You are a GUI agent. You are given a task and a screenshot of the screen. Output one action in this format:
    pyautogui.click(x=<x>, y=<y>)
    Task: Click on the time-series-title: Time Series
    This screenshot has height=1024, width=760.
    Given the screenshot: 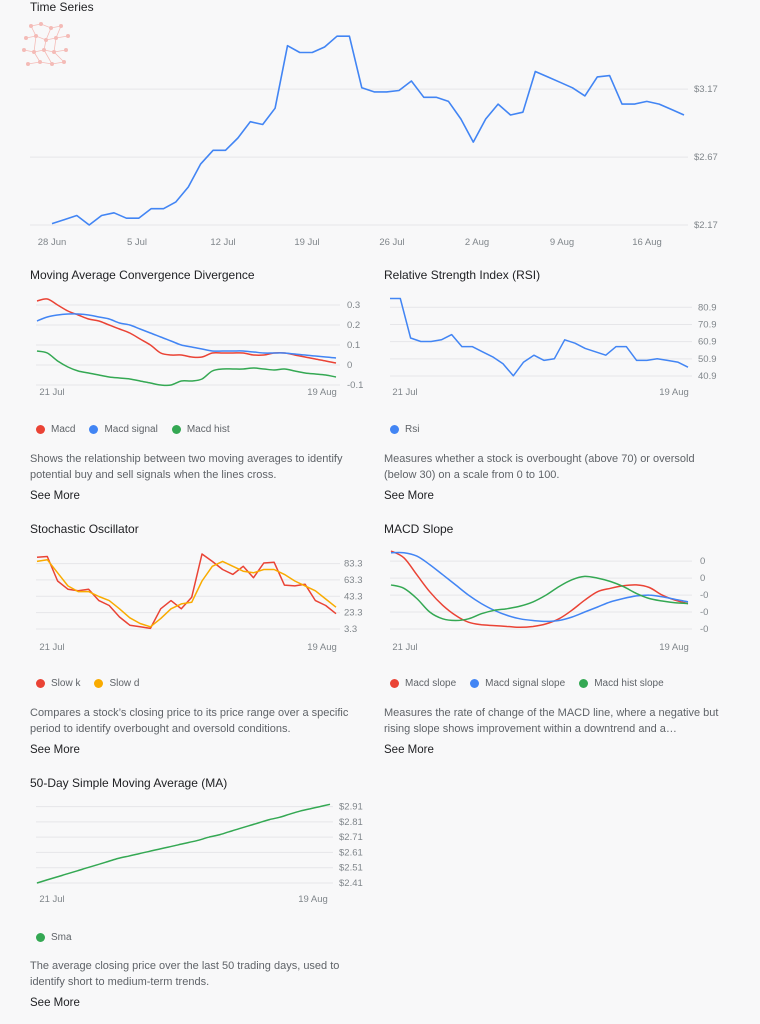 What is the action you would take?
    pyautogui.click(x=62, y=7)
    